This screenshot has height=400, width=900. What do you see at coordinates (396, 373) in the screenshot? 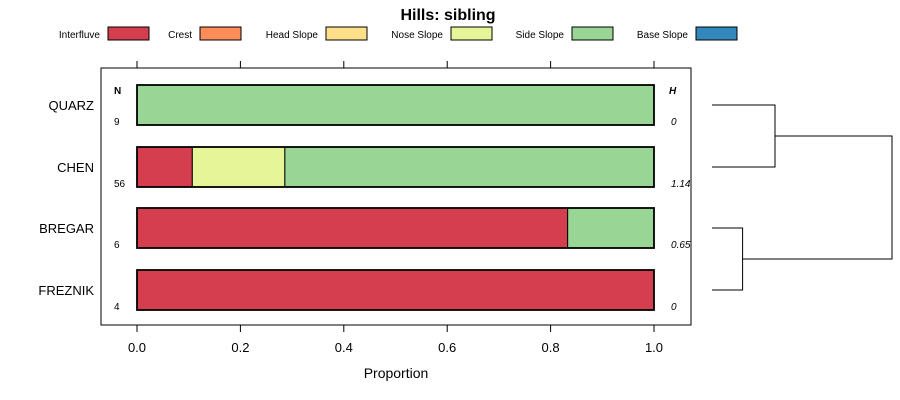
I see `x-axis-label: Proportion` at bounding box center [396, 373].